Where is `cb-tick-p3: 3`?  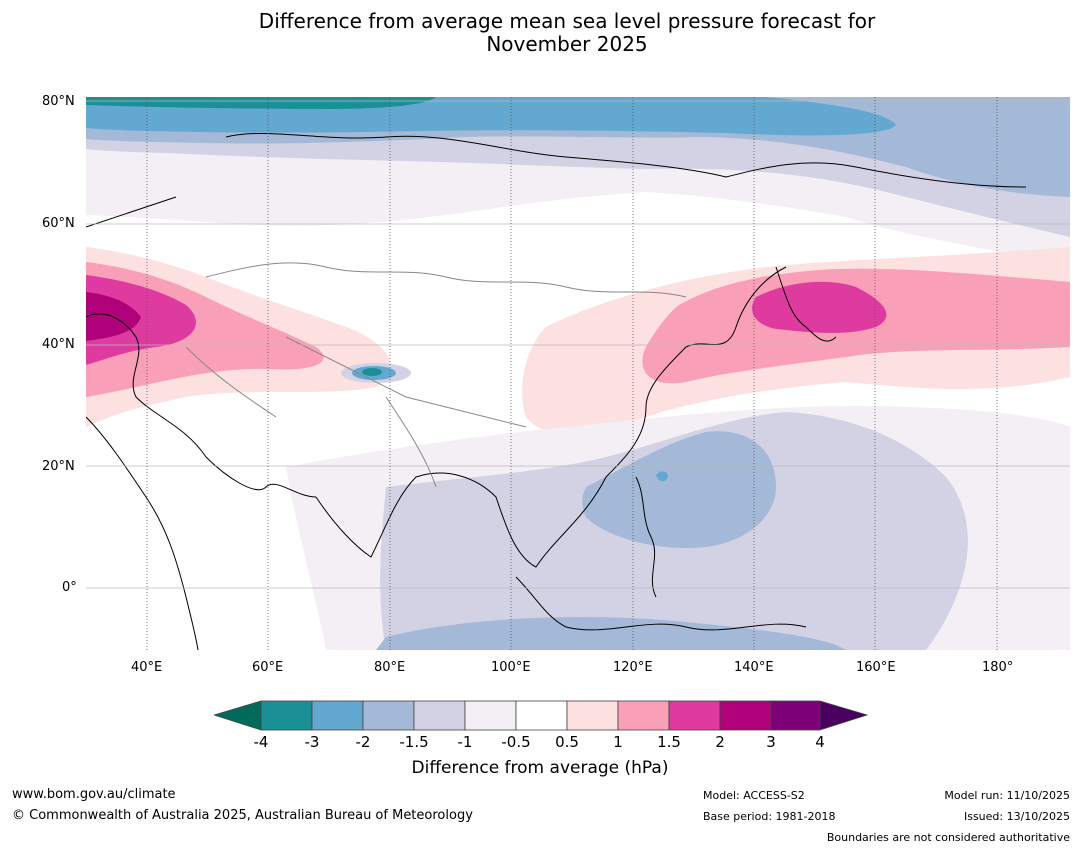 cb-tick-p3: 3 is located at coordinates (771, 742).